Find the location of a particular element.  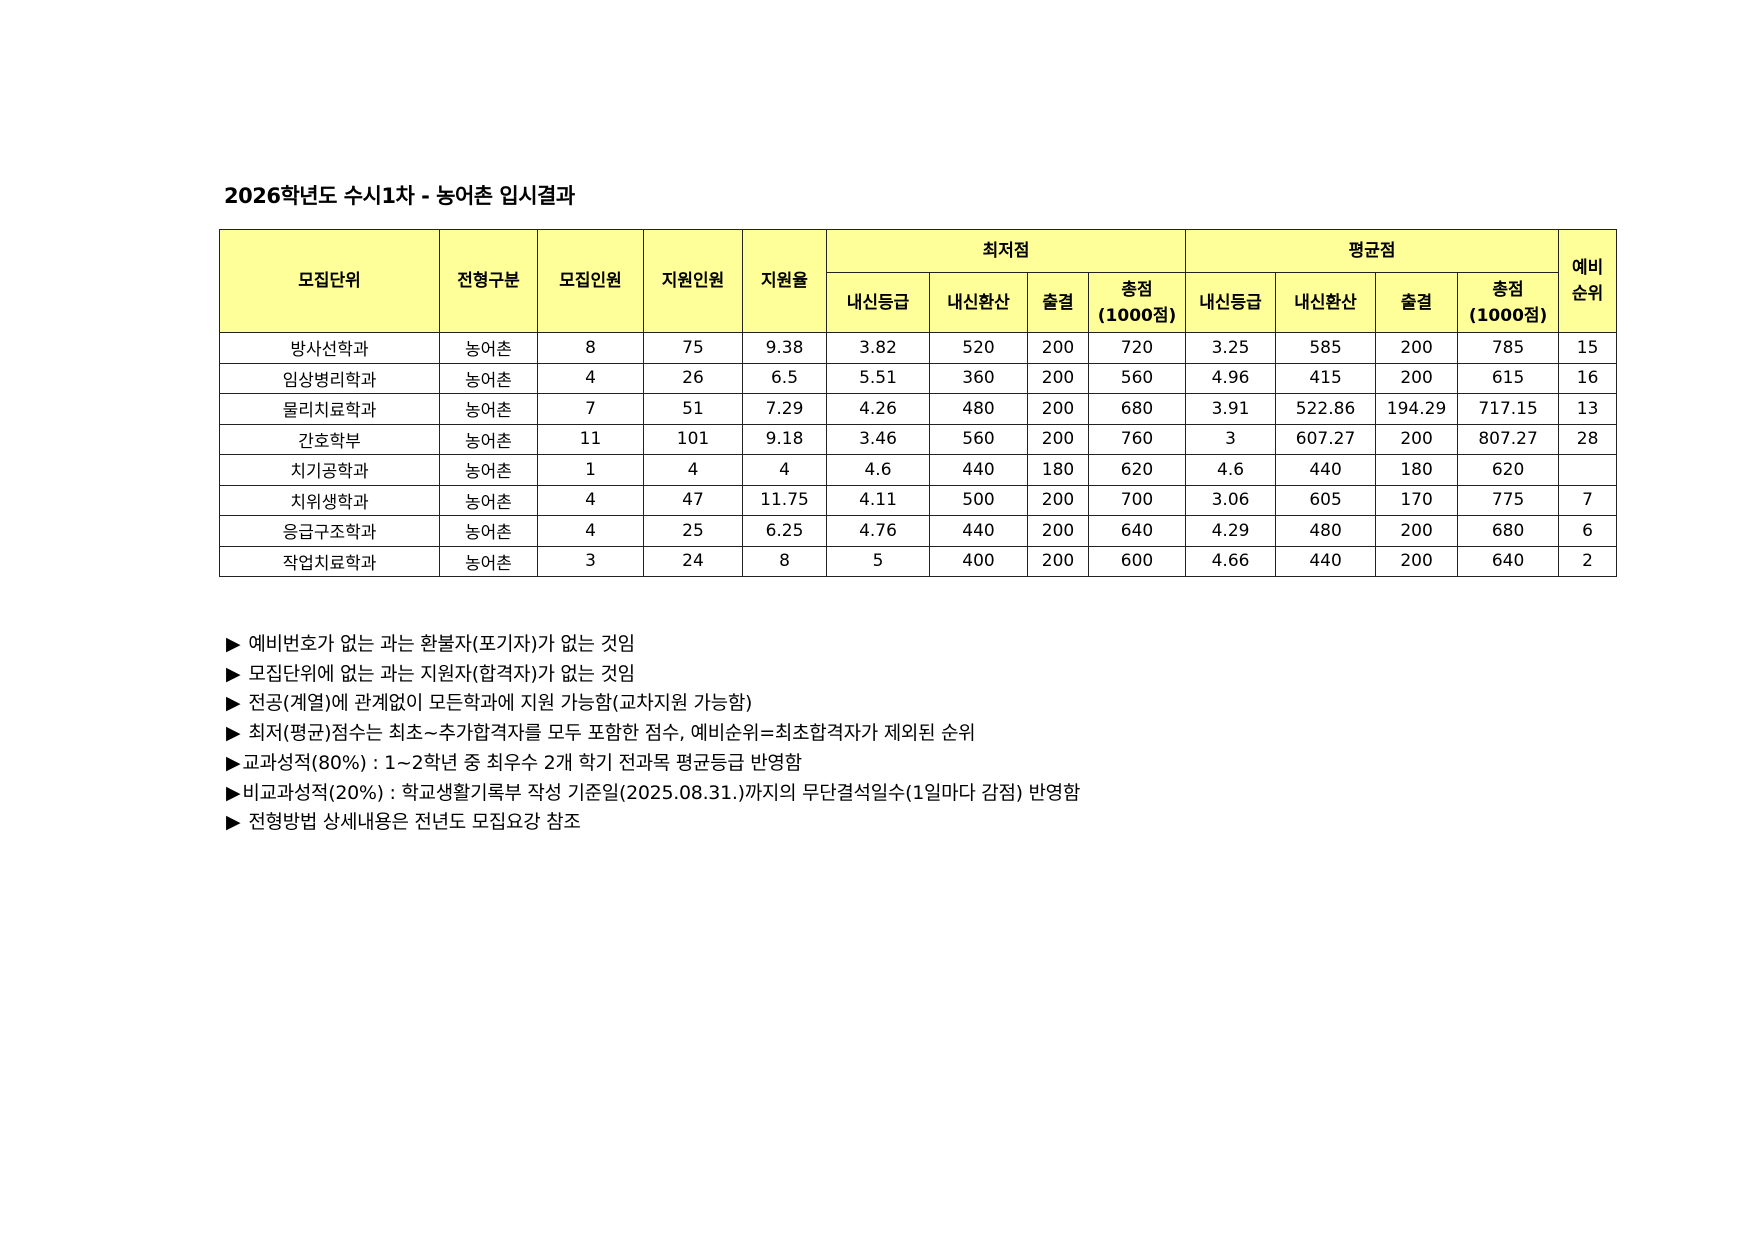

cell-min-conv: 360 is located at coordinates (978, 378).